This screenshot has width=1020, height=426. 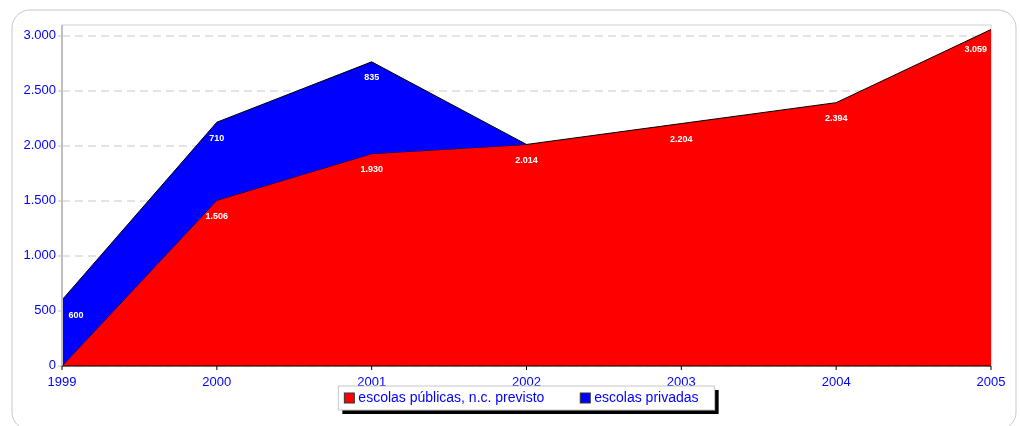 What do you see at coordinates (836, 381) in the screenshot?
I see `x-tick-label: 2004` at bounding box center [836, 381].